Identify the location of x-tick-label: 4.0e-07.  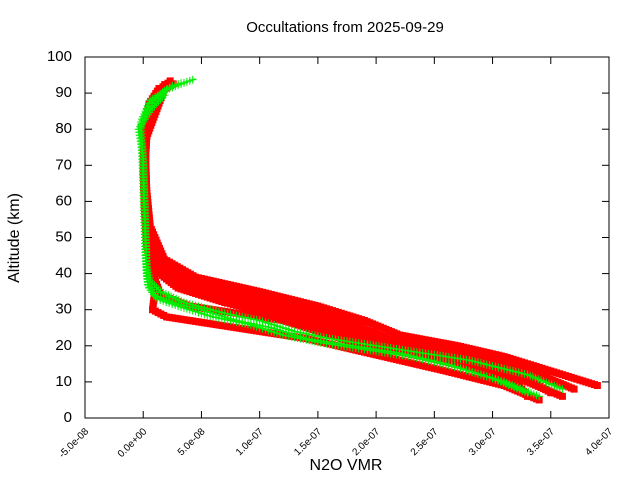
(599, 442).